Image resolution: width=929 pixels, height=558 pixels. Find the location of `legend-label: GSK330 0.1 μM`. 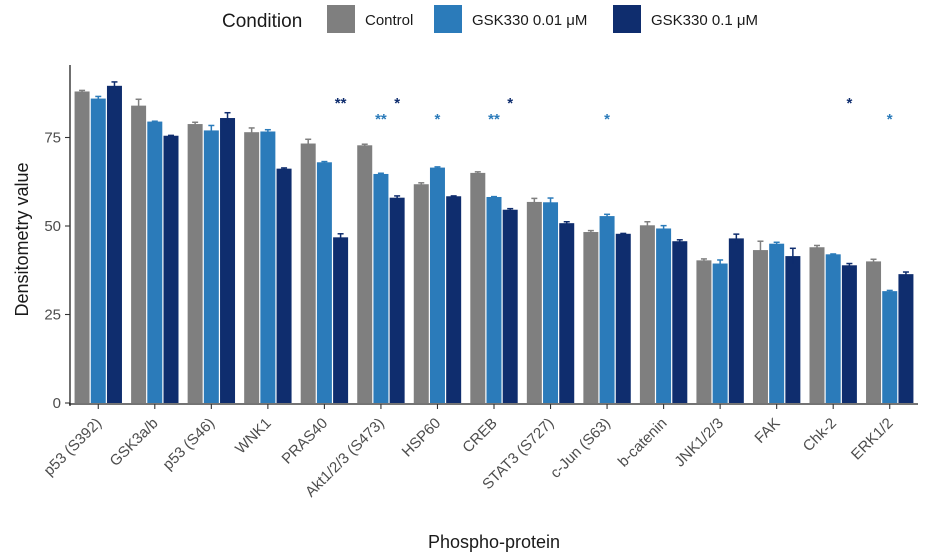

legend-label: GSK330 0.1 μM is located at coordinates (704, 20).